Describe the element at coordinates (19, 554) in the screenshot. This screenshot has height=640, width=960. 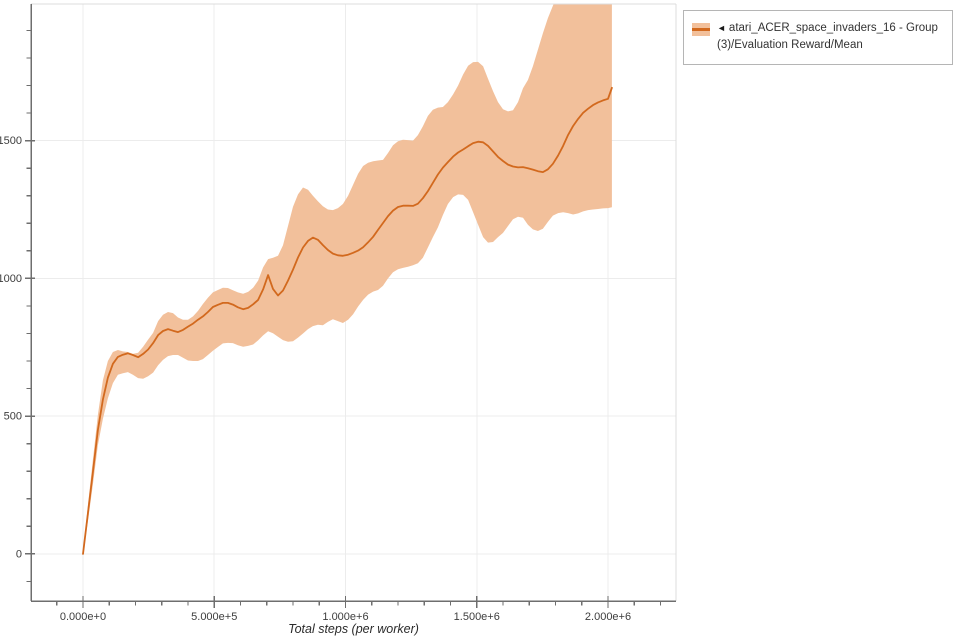
I see `y-tick-label: 0` at that location.